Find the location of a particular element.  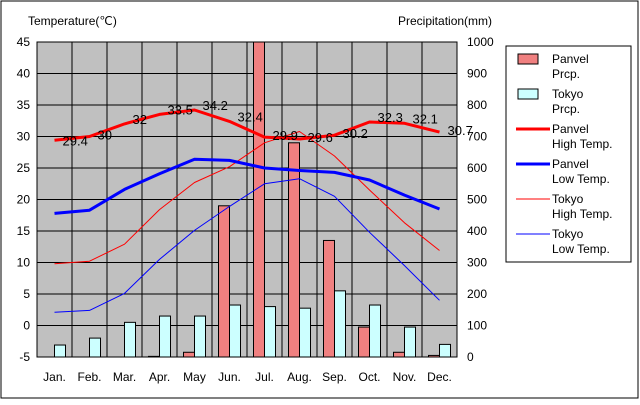

right-tick-label: 1000 is located at coordinates (480, 42).